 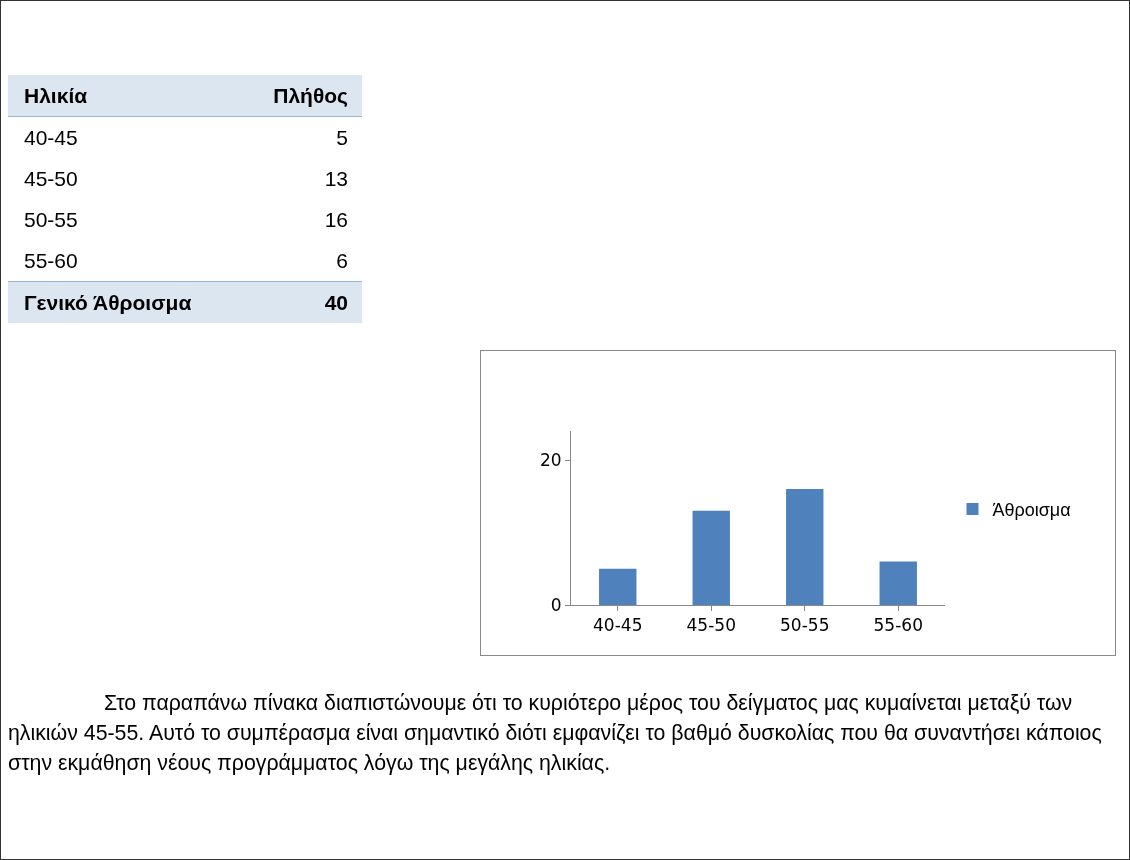 I want to click on category-label: 40-45, so click(x=51, y=137).